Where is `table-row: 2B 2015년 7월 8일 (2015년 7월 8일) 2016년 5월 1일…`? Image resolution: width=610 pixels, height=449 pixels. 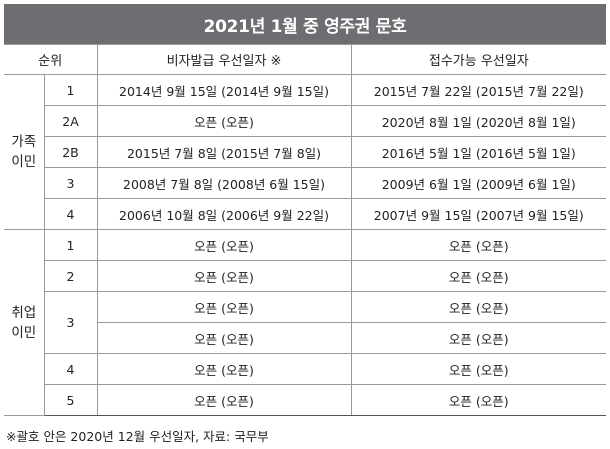
table-row: 2B 2015년 7월 8일 (2015년 7월 8일) 2016년 5월 1일… is located at coordinates (305, 152).